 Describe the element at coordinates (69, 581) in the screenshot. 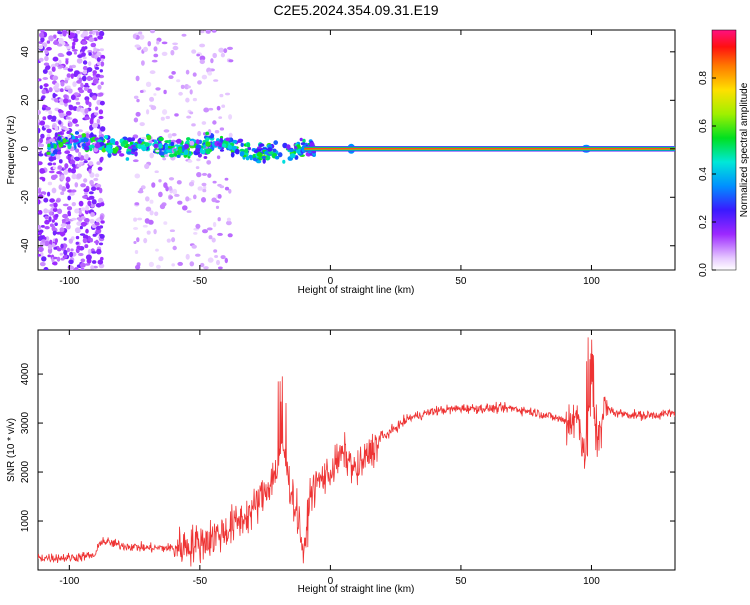

I see `snr-xtick-label: -100` at that location.